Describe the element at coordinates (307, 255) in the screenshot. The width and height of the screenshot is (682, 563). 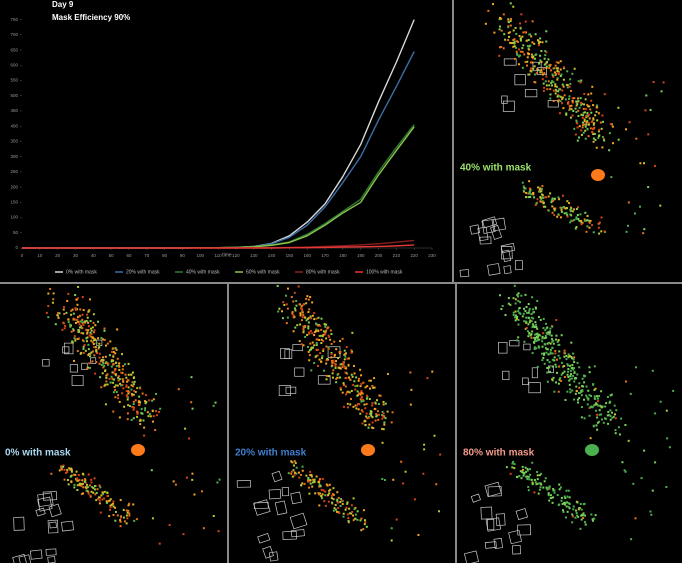
I see `x-tick-label: 160` at that location.